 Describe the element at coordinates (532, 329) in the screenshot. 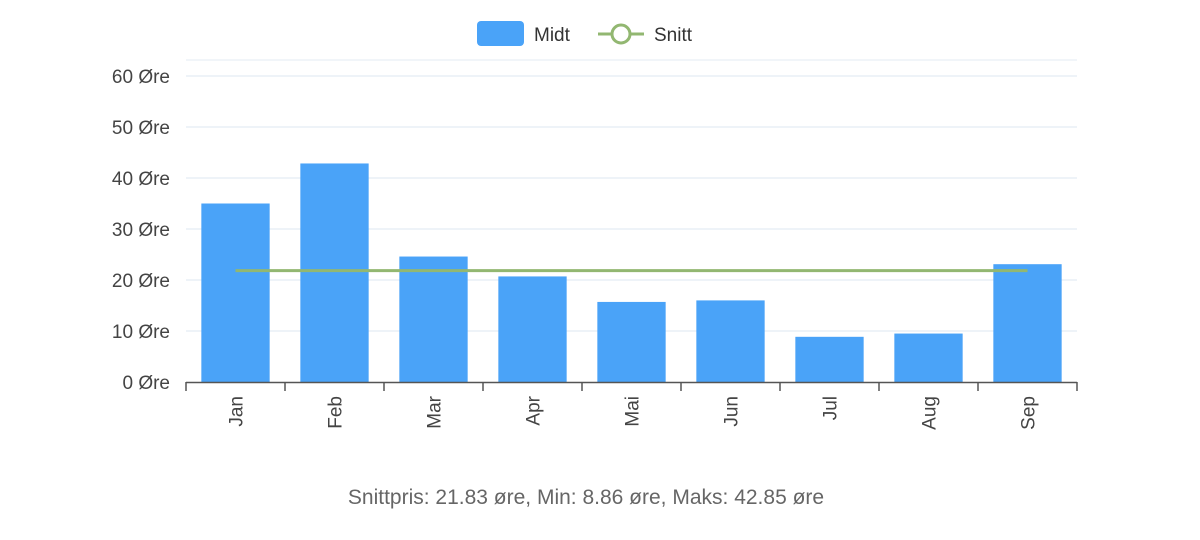

I see `bar-apr` at that location.